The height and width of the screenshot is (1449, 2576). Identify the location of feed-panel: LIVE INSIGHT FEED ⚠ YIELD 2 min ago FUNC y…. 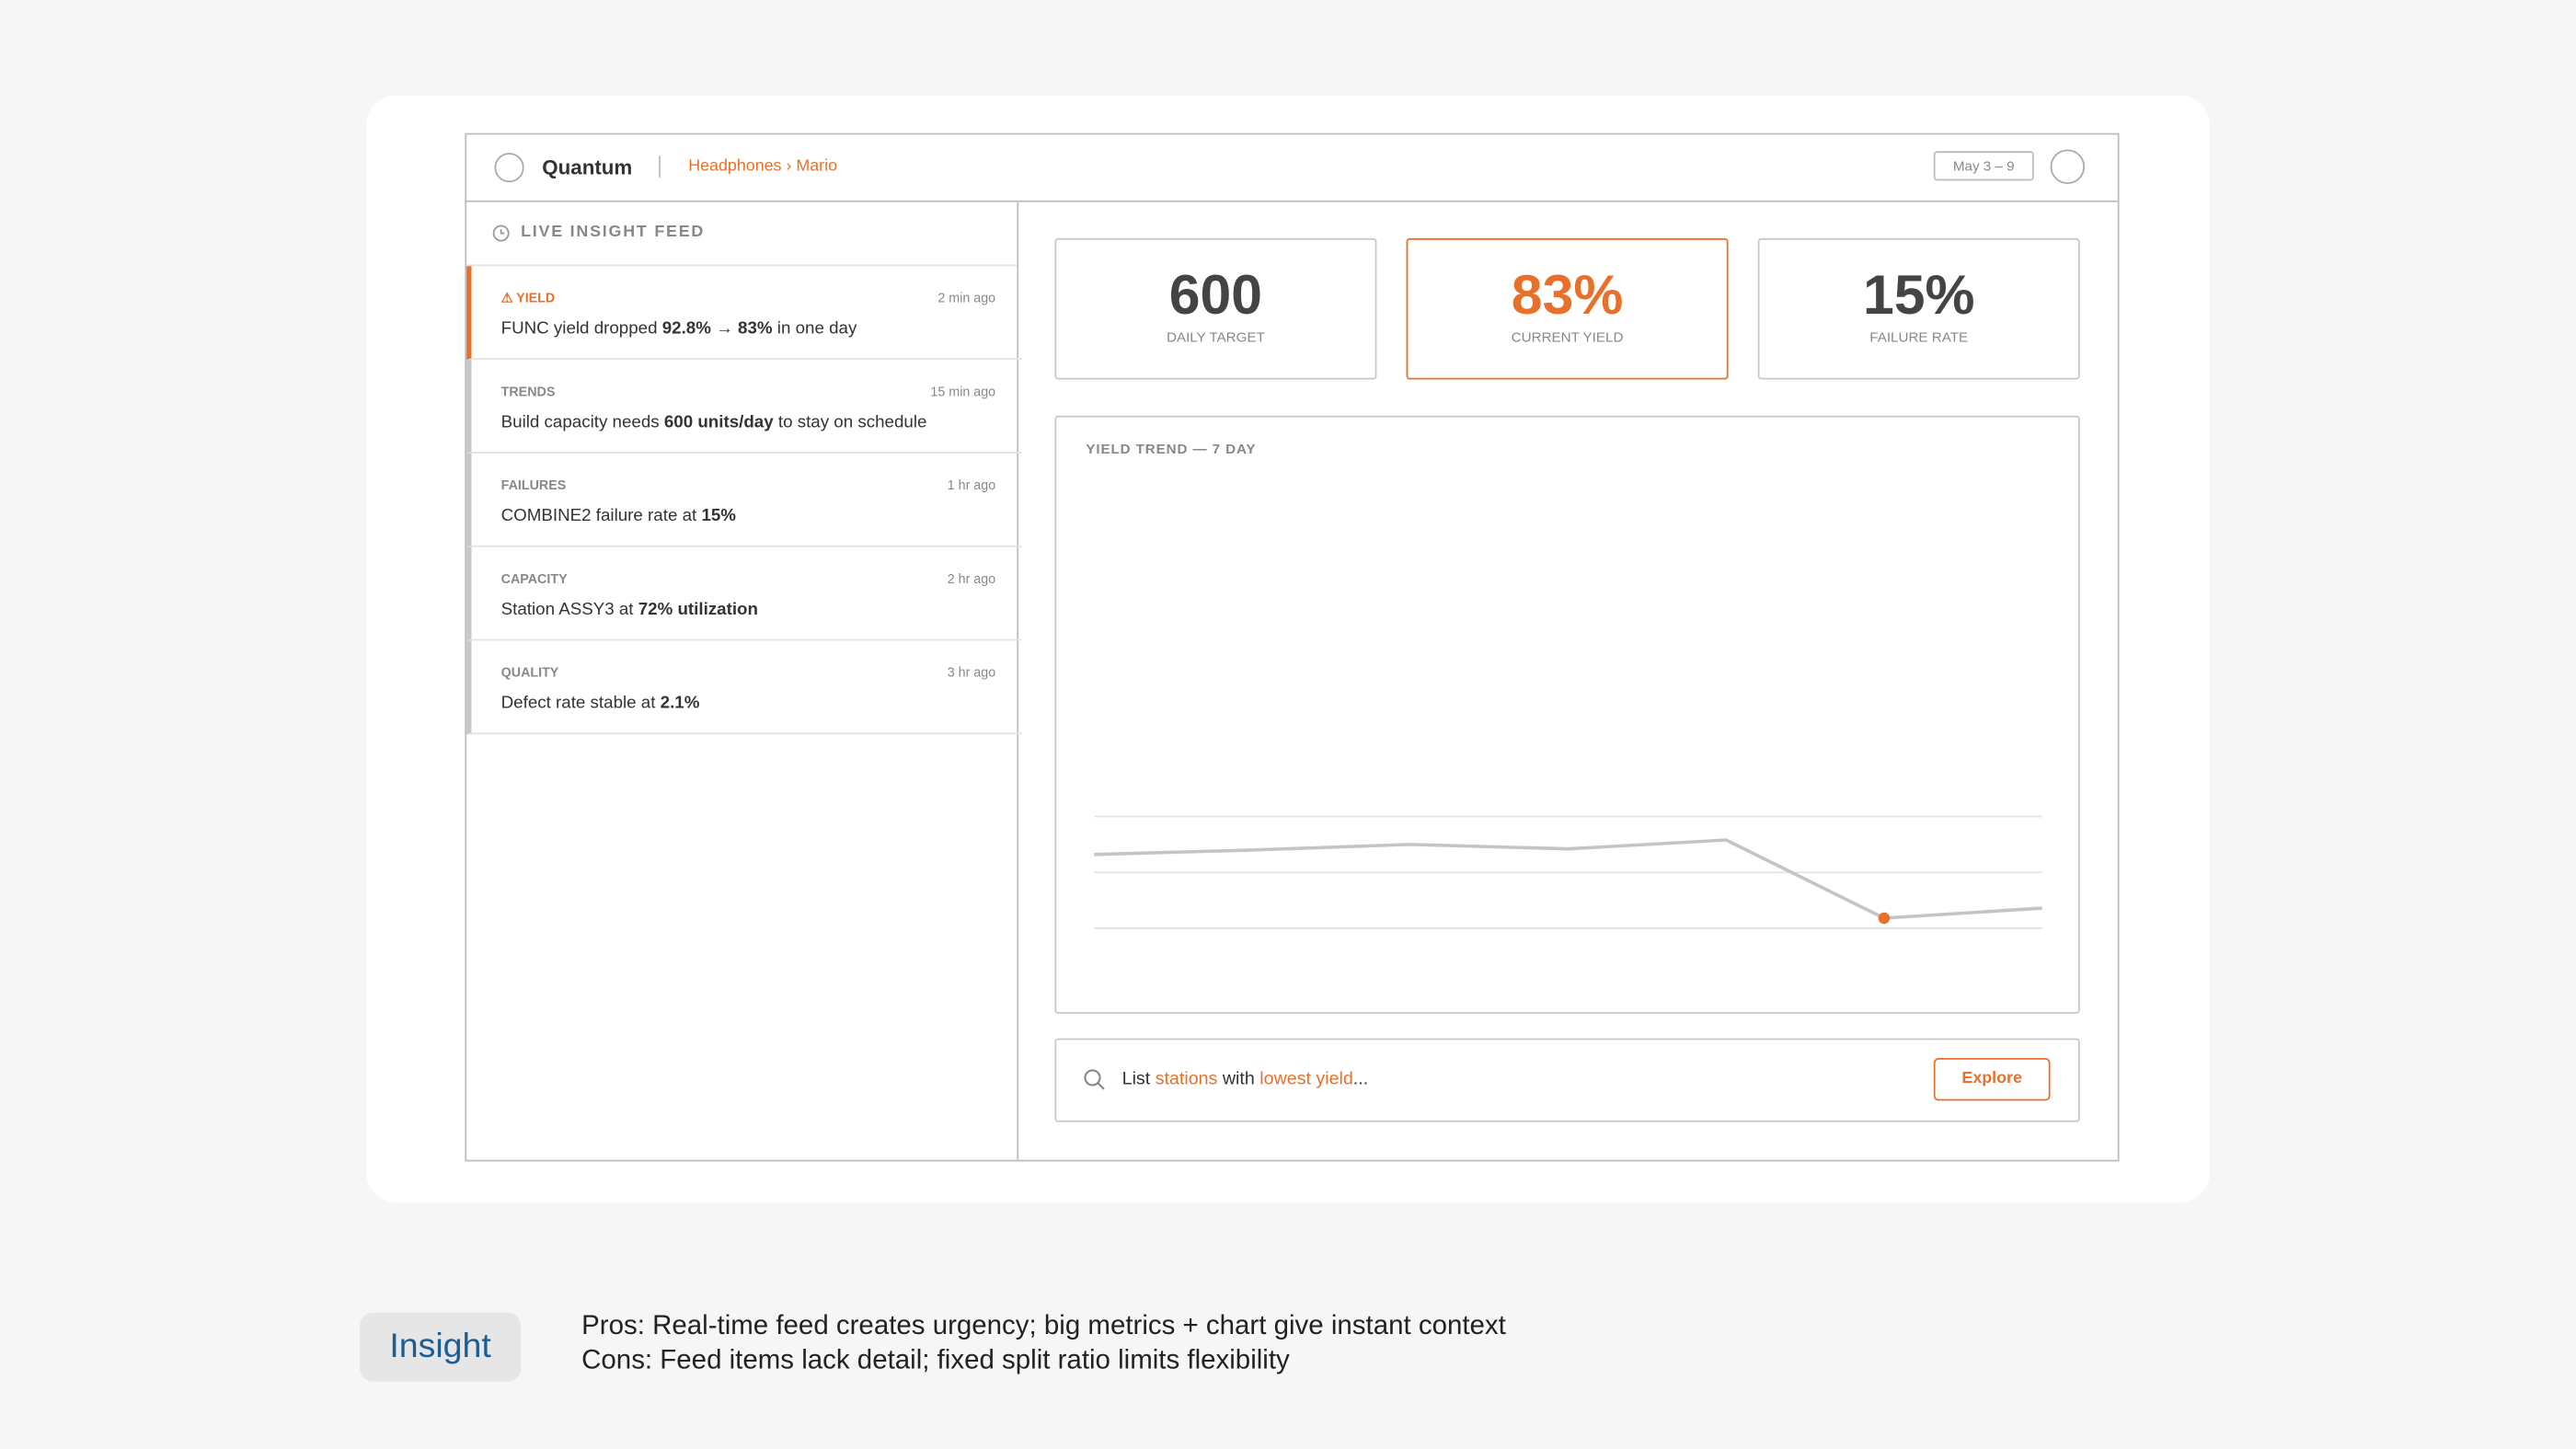
(744, 680).